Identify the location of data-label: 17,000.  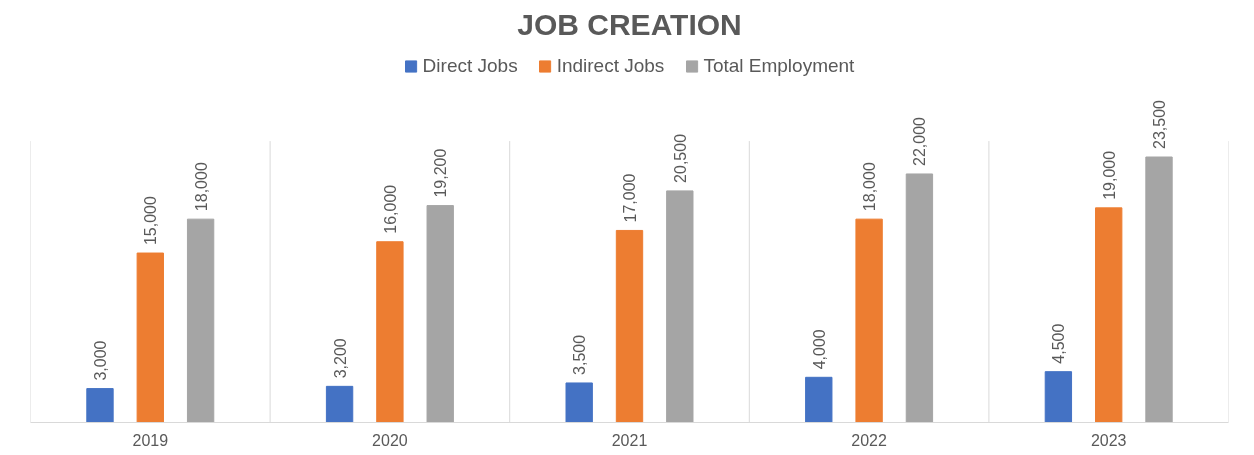
(630, 198).